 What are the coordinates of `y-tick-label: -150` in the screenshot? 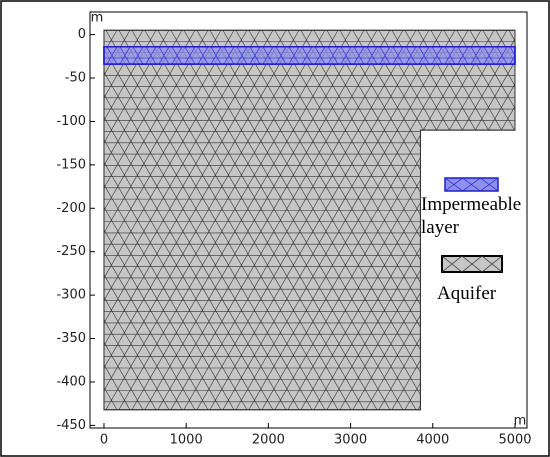 It's located at (71, 164).